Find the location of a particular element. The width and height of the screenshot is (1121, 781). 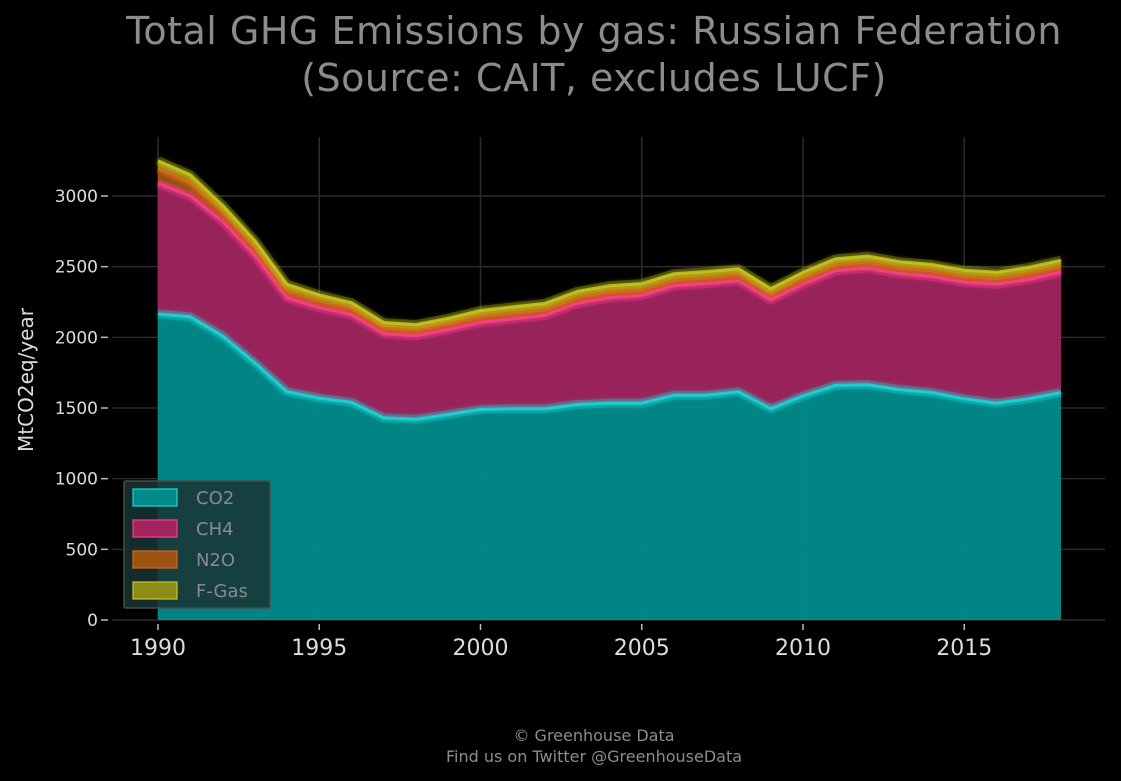

y-tick-label: 2000 is located at coordinates (76, 338).